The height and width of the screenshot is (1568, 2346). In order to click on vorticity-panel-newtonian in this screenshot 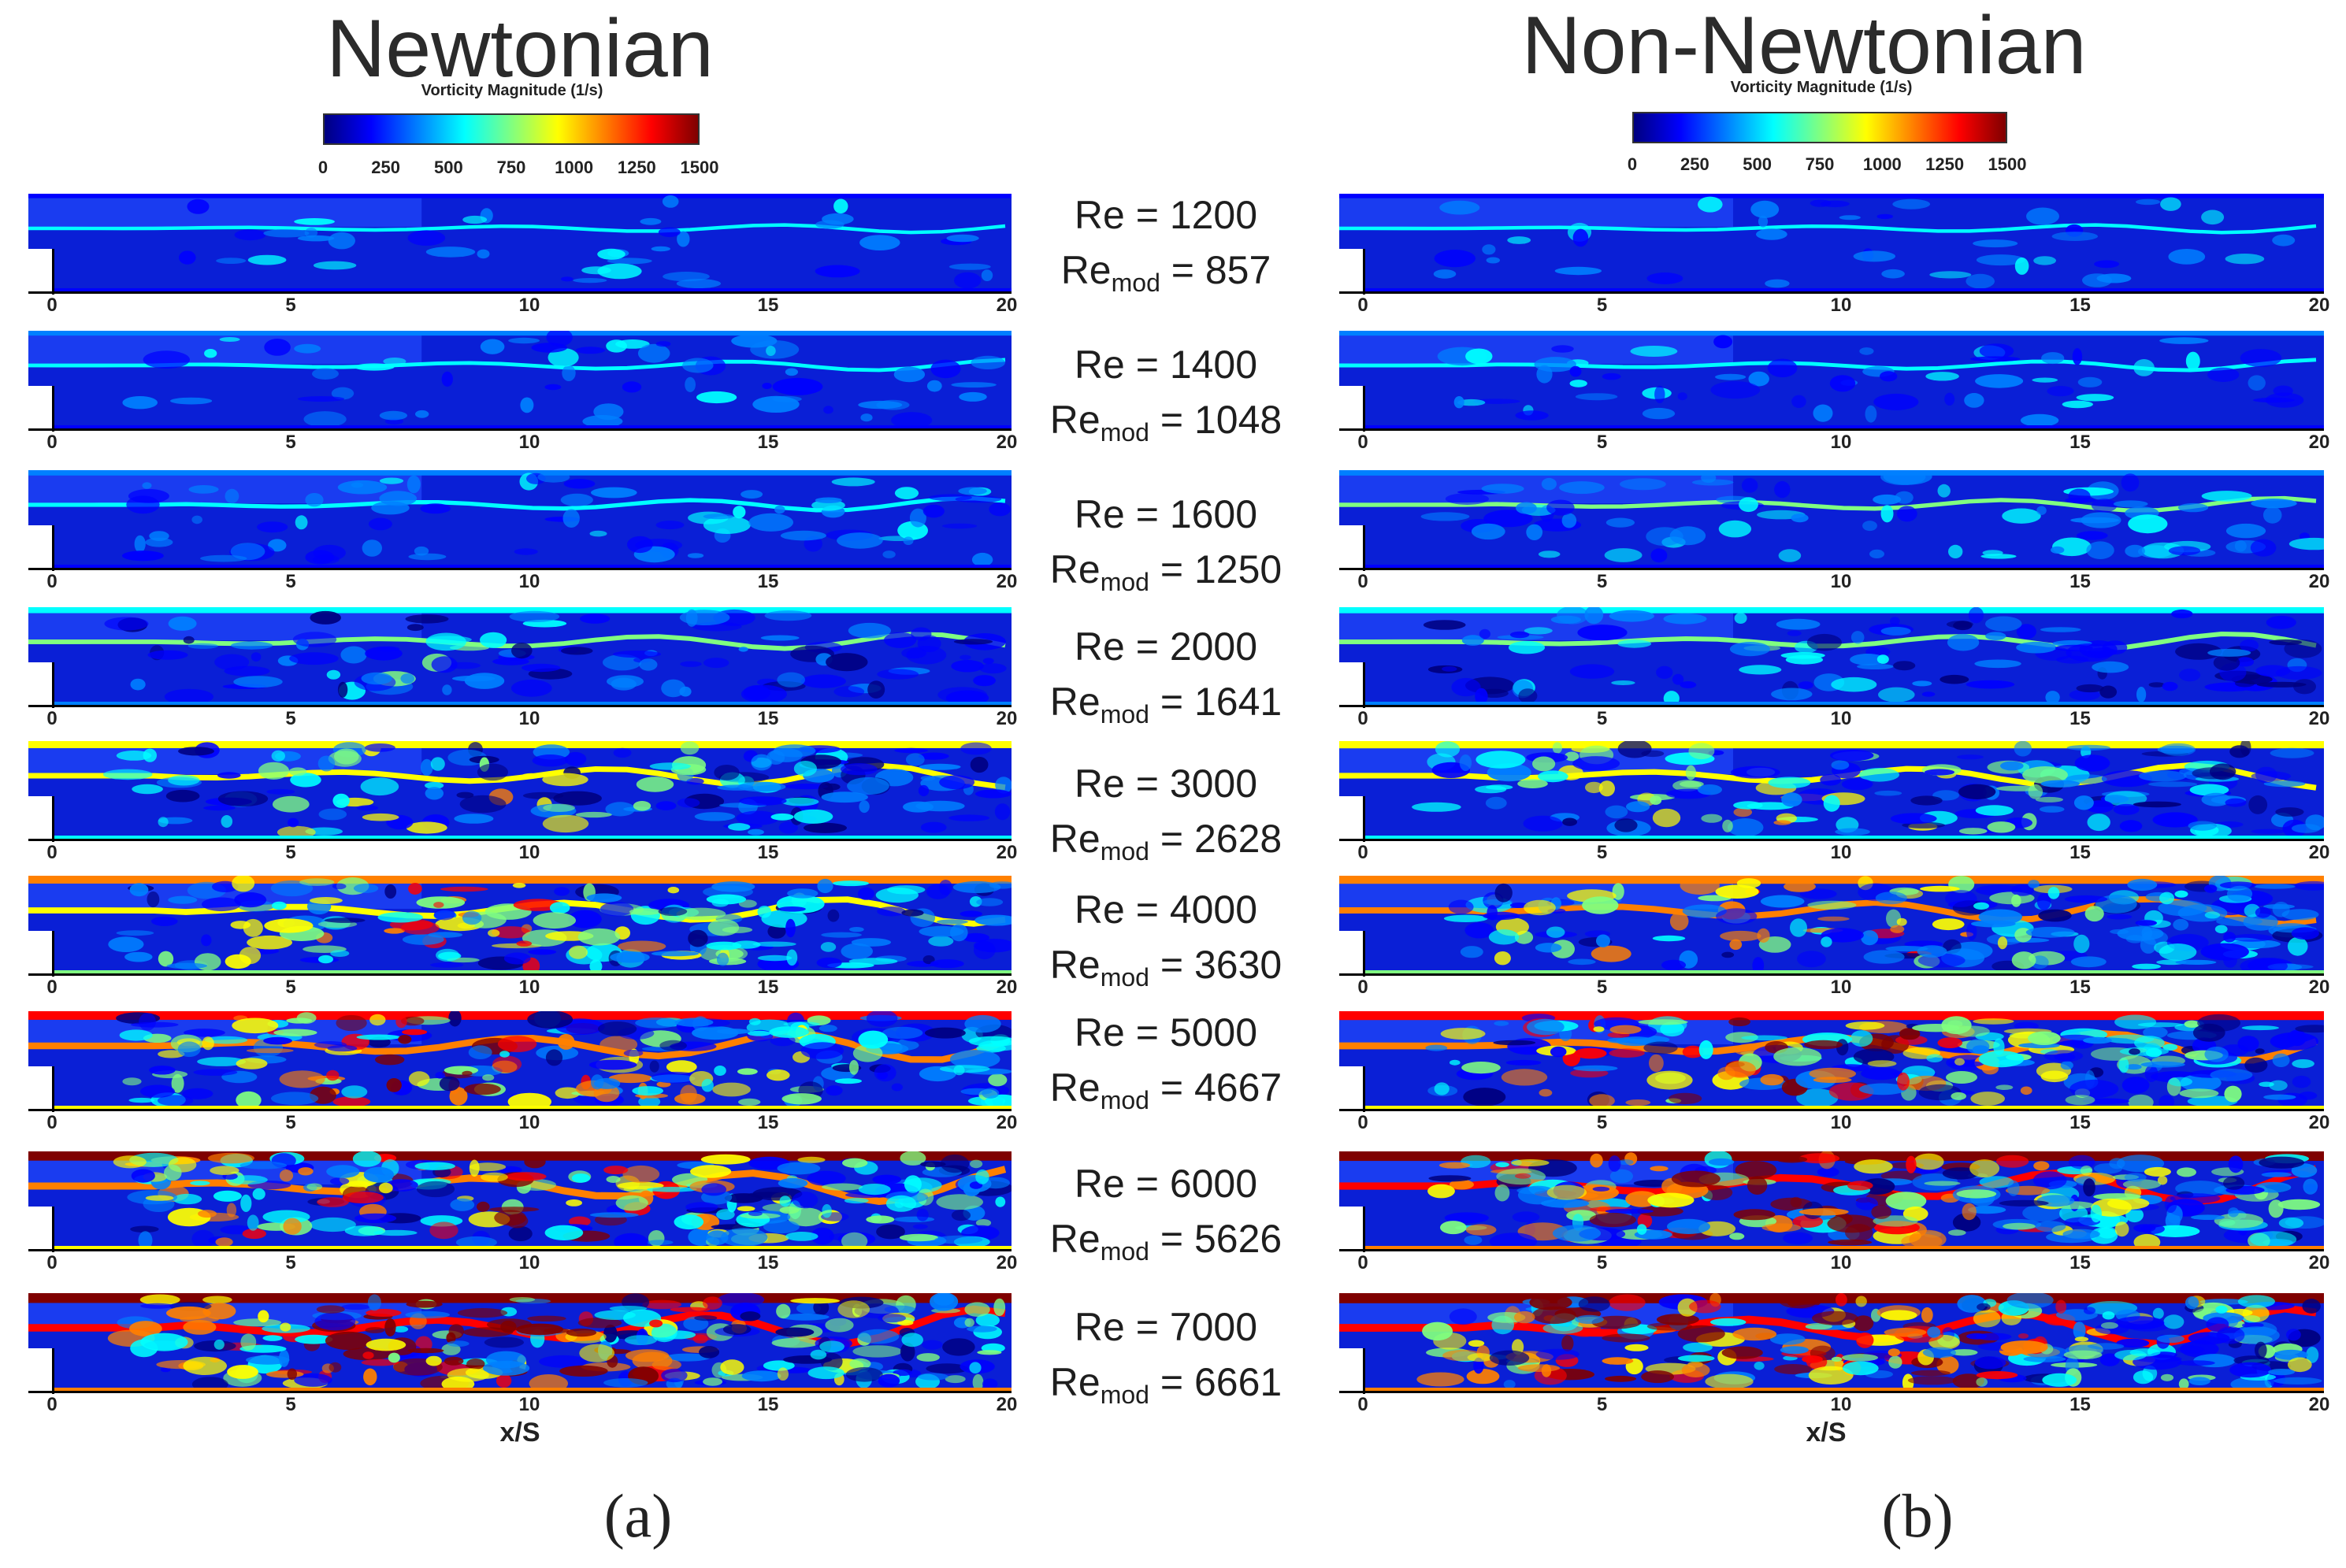, I will do `click(520, 379)`.